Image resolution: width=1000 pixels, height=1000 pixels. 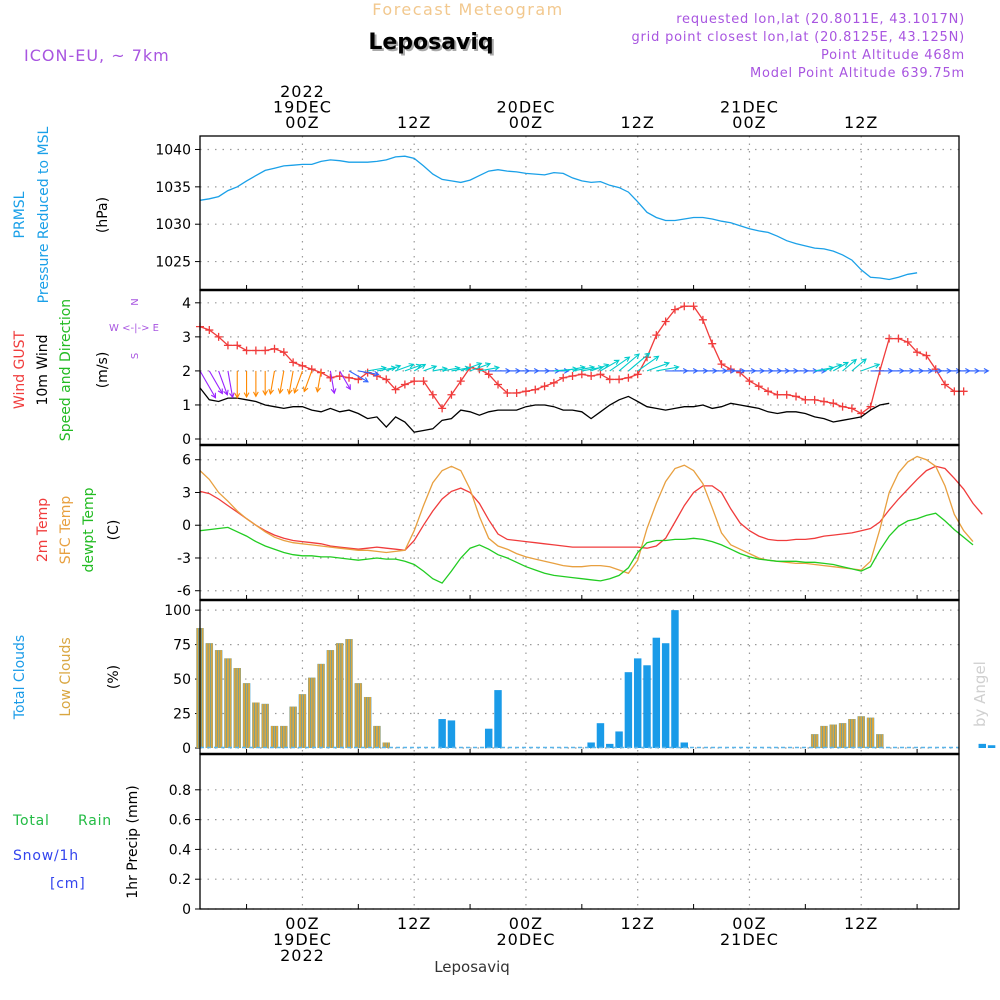 I want to click on series-dewpt-temp, so click(x=586, y=548).